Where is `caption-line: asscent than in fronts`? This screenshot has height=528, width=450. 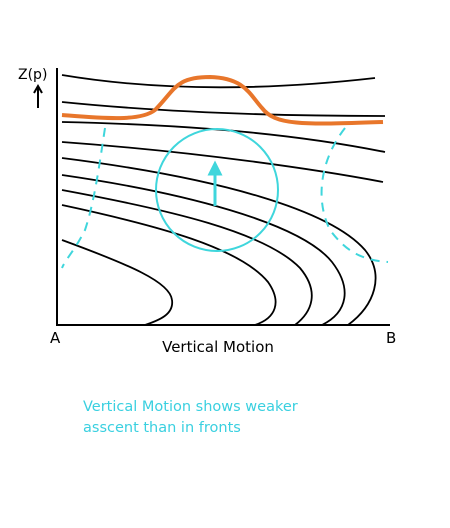
caption-line: asscent than in fronts is located at coordinates (162, 428).